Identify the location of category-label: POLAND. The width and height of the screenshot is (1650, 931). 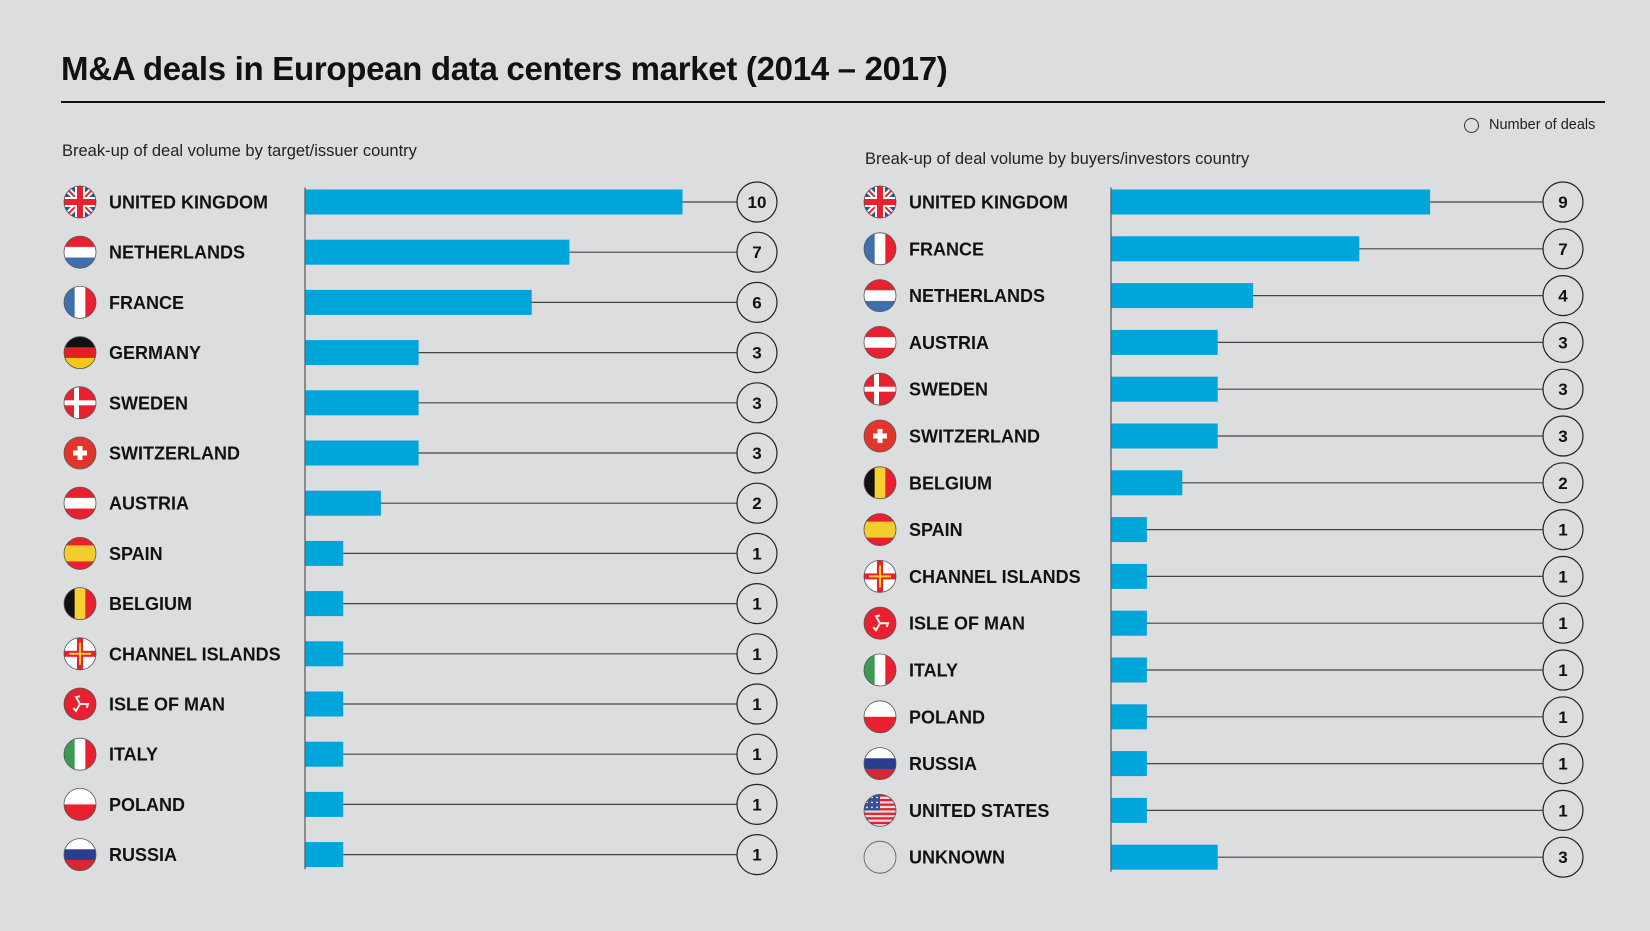
(147, 805).